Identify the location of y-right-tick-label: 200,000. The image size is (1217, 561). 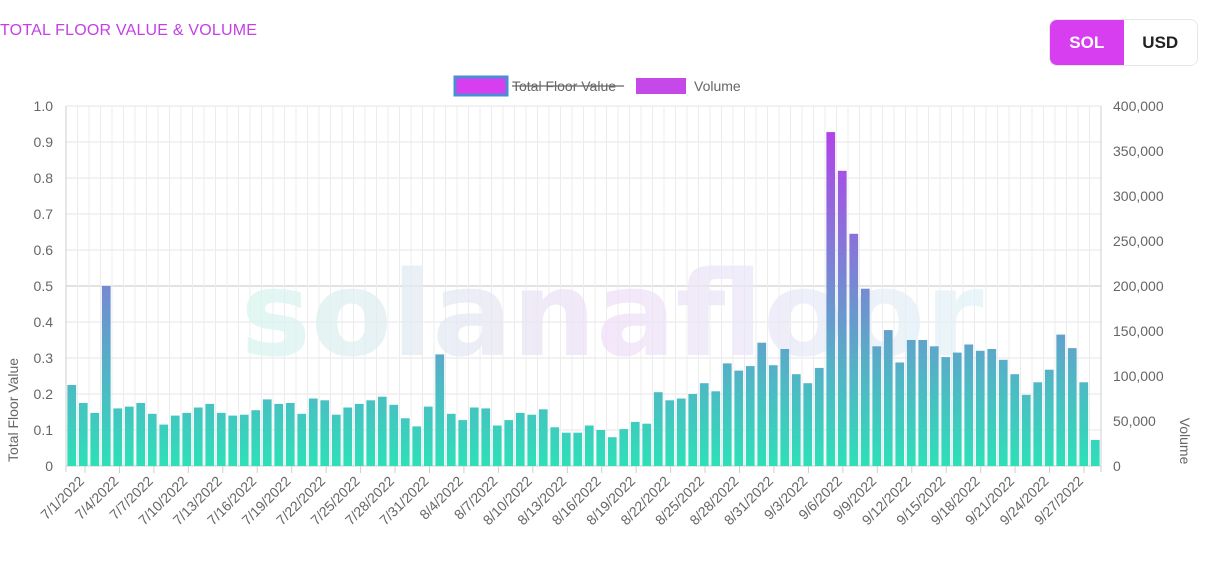
(1138, 286).